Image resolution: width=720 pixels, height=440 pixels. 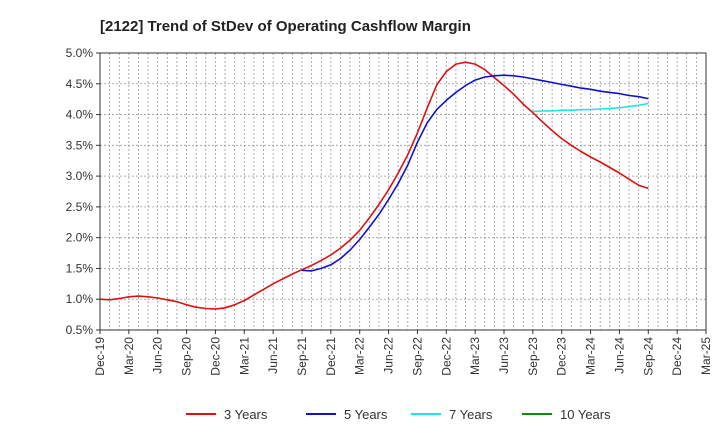 What do you see at coordinates (158, 355) in the screenshot?
I see `x-tick-label: Jun-20` at bounding box center [158, 355].